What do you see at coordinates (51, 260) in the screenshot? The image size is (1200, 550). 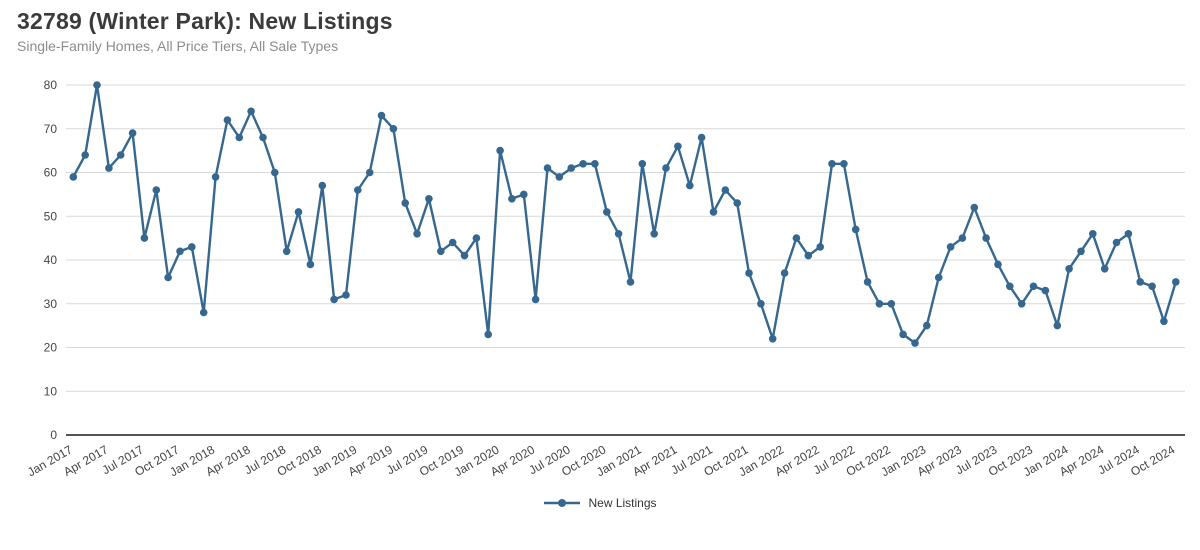 I see `y-tick-label: 40` at bounding box center [51, 260].